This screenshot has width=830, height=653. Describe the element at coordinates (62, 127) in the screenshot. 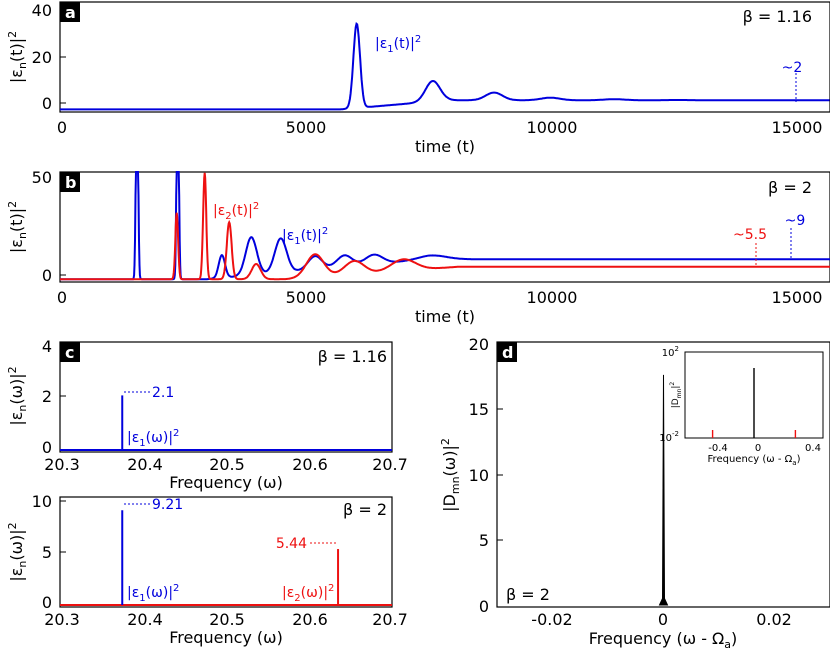

I see `panel-a-xtick-0: 0` at that location.